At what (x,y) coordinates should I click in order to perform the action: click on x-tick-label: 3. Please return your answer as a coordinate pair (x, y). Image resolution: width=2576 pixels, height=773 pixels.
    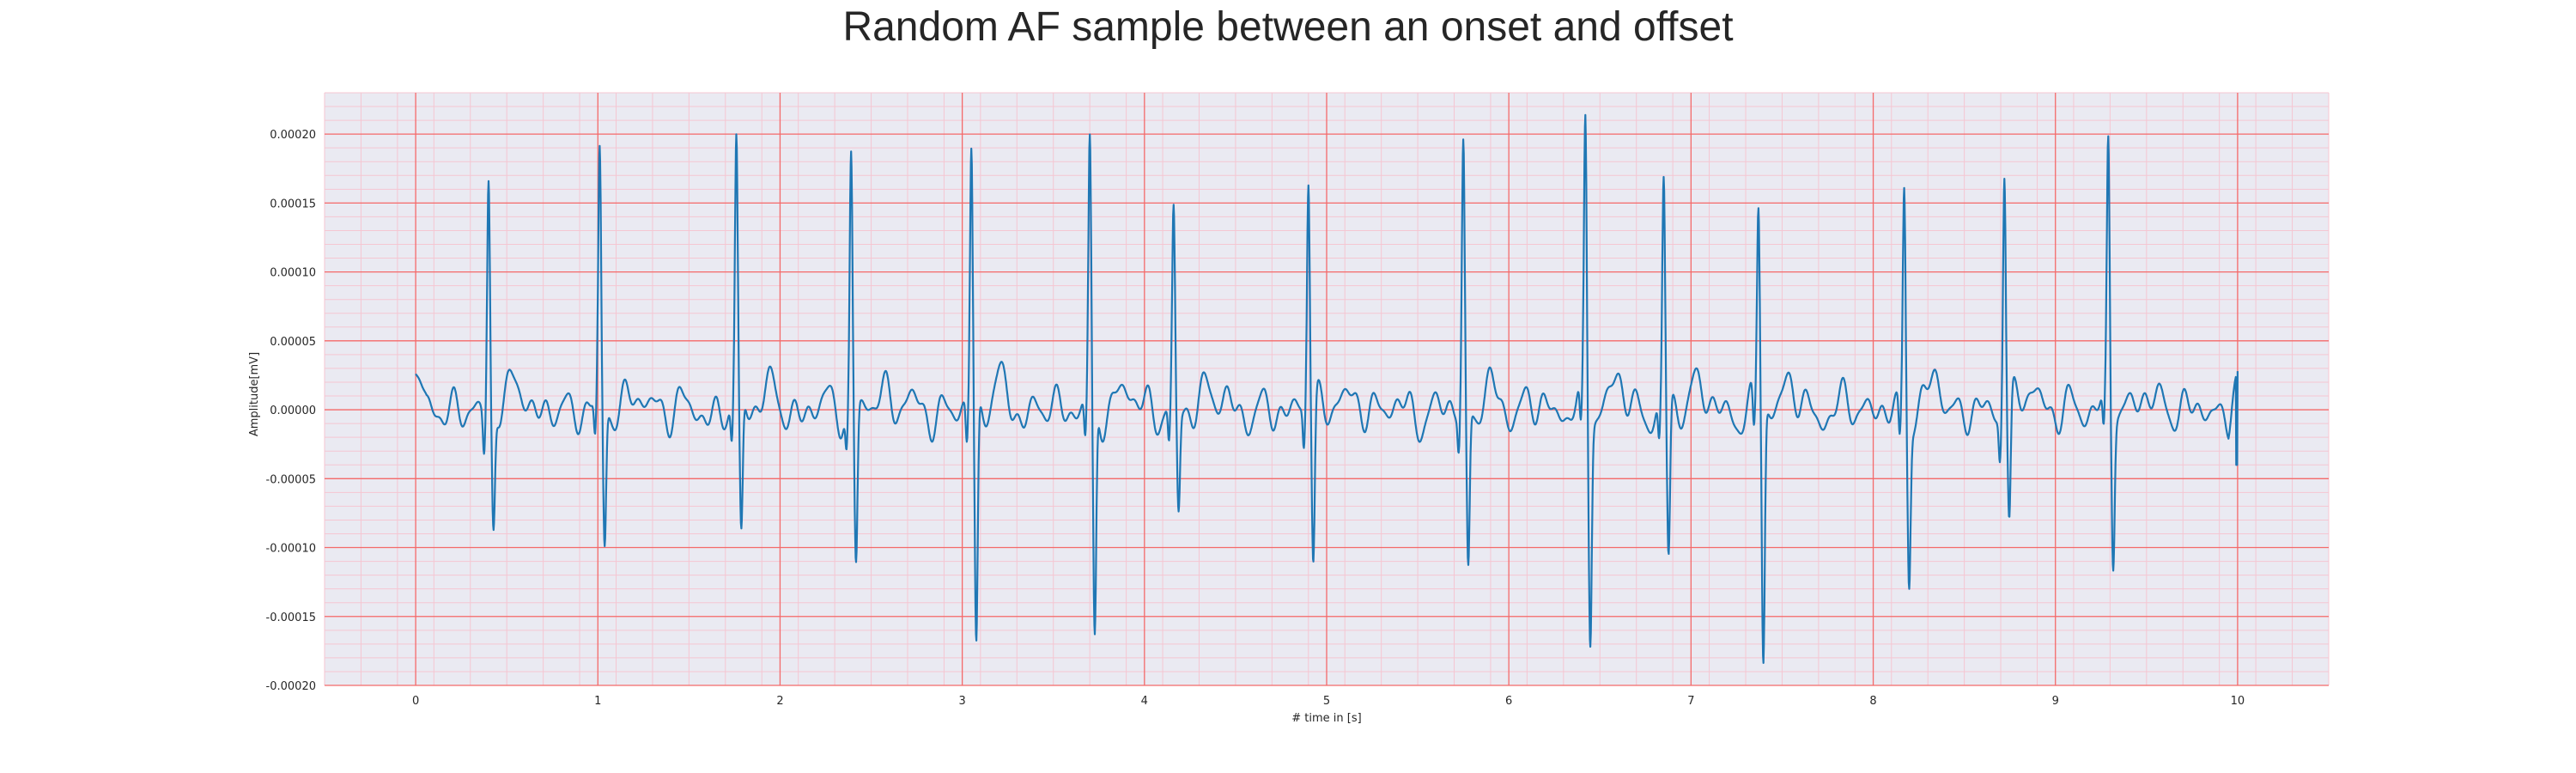
    Looking at the image, I should click on (962, 701).